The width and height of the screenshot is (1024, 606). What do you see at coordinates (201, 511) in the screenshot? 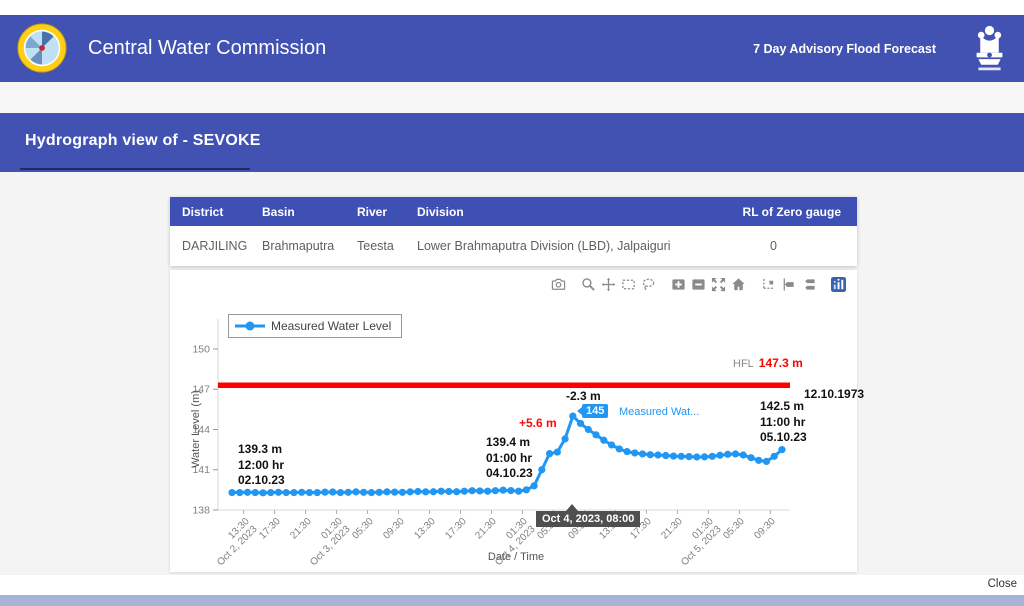
I see `y-tick-label: 138` at bounding box center [201, 511].